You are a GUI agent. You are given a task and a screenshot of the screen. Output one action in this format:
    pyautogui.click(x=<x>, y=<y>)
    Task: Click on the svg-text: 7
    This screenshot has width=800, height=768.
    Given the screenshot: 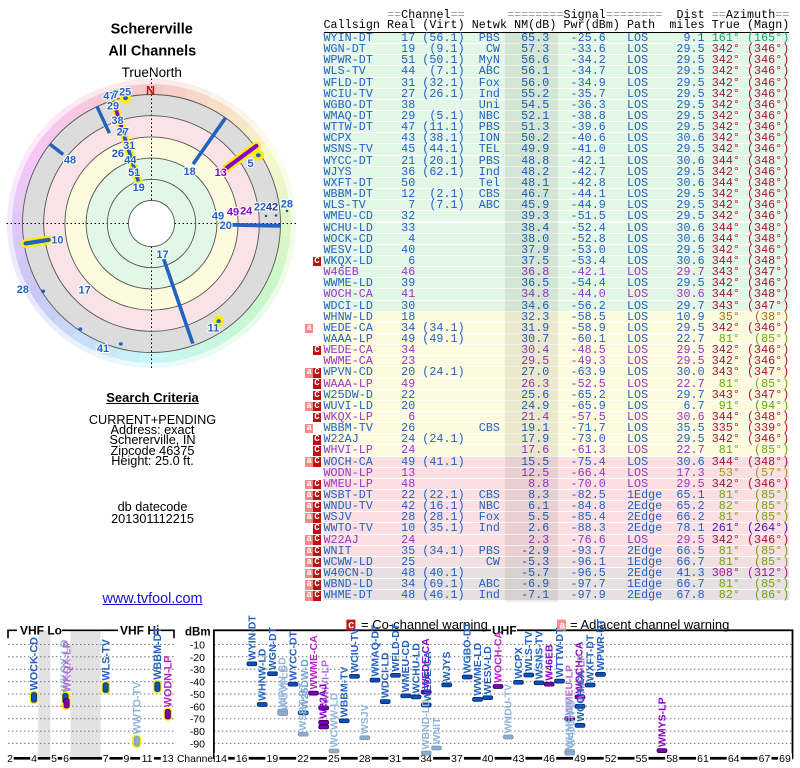 What is the action you would take?
    pyautogui.click(x=106, y=759)
    